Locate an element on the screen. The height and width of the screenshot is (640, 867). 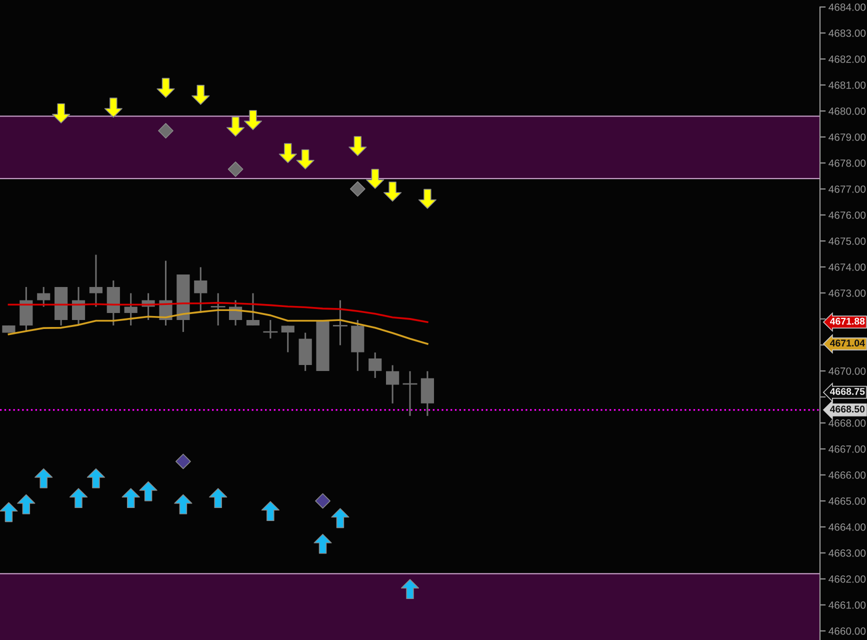
y-tick-label: 4666.00 is located at coordinates (847, 475).